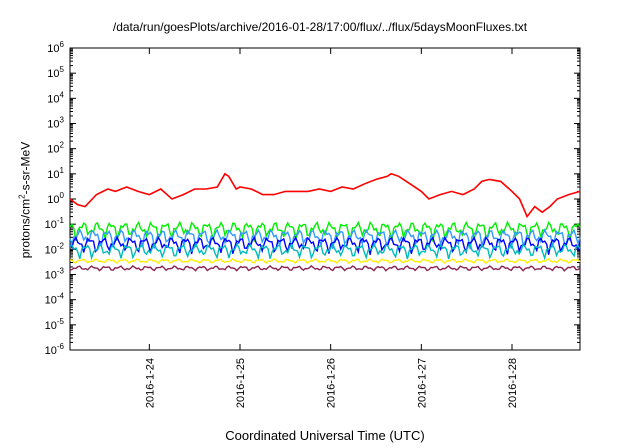 The image size is (640, 448). Describe the element at coordinates (55, 72) in the screenshot. I see `y-tick-label: 10⁵` at that location.